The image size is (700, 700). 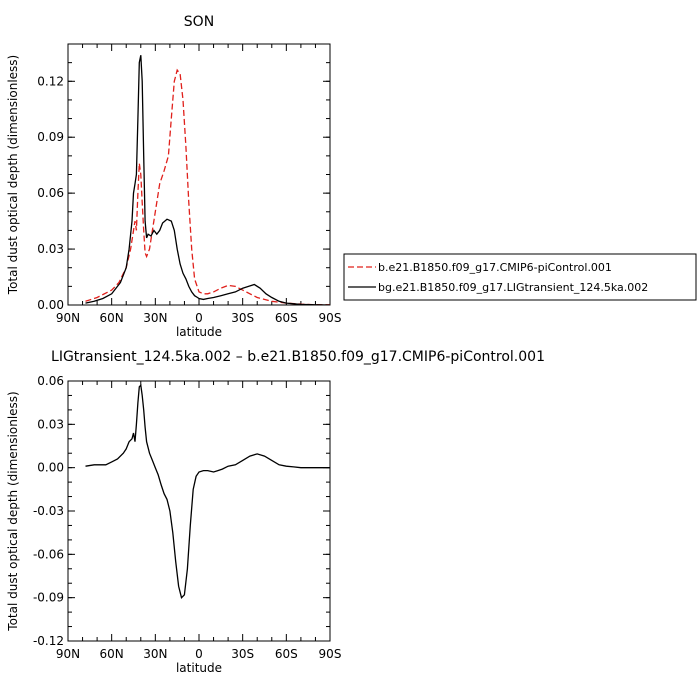 I want to click on y-tick-label: -0.06, so click(x=48, y=554).